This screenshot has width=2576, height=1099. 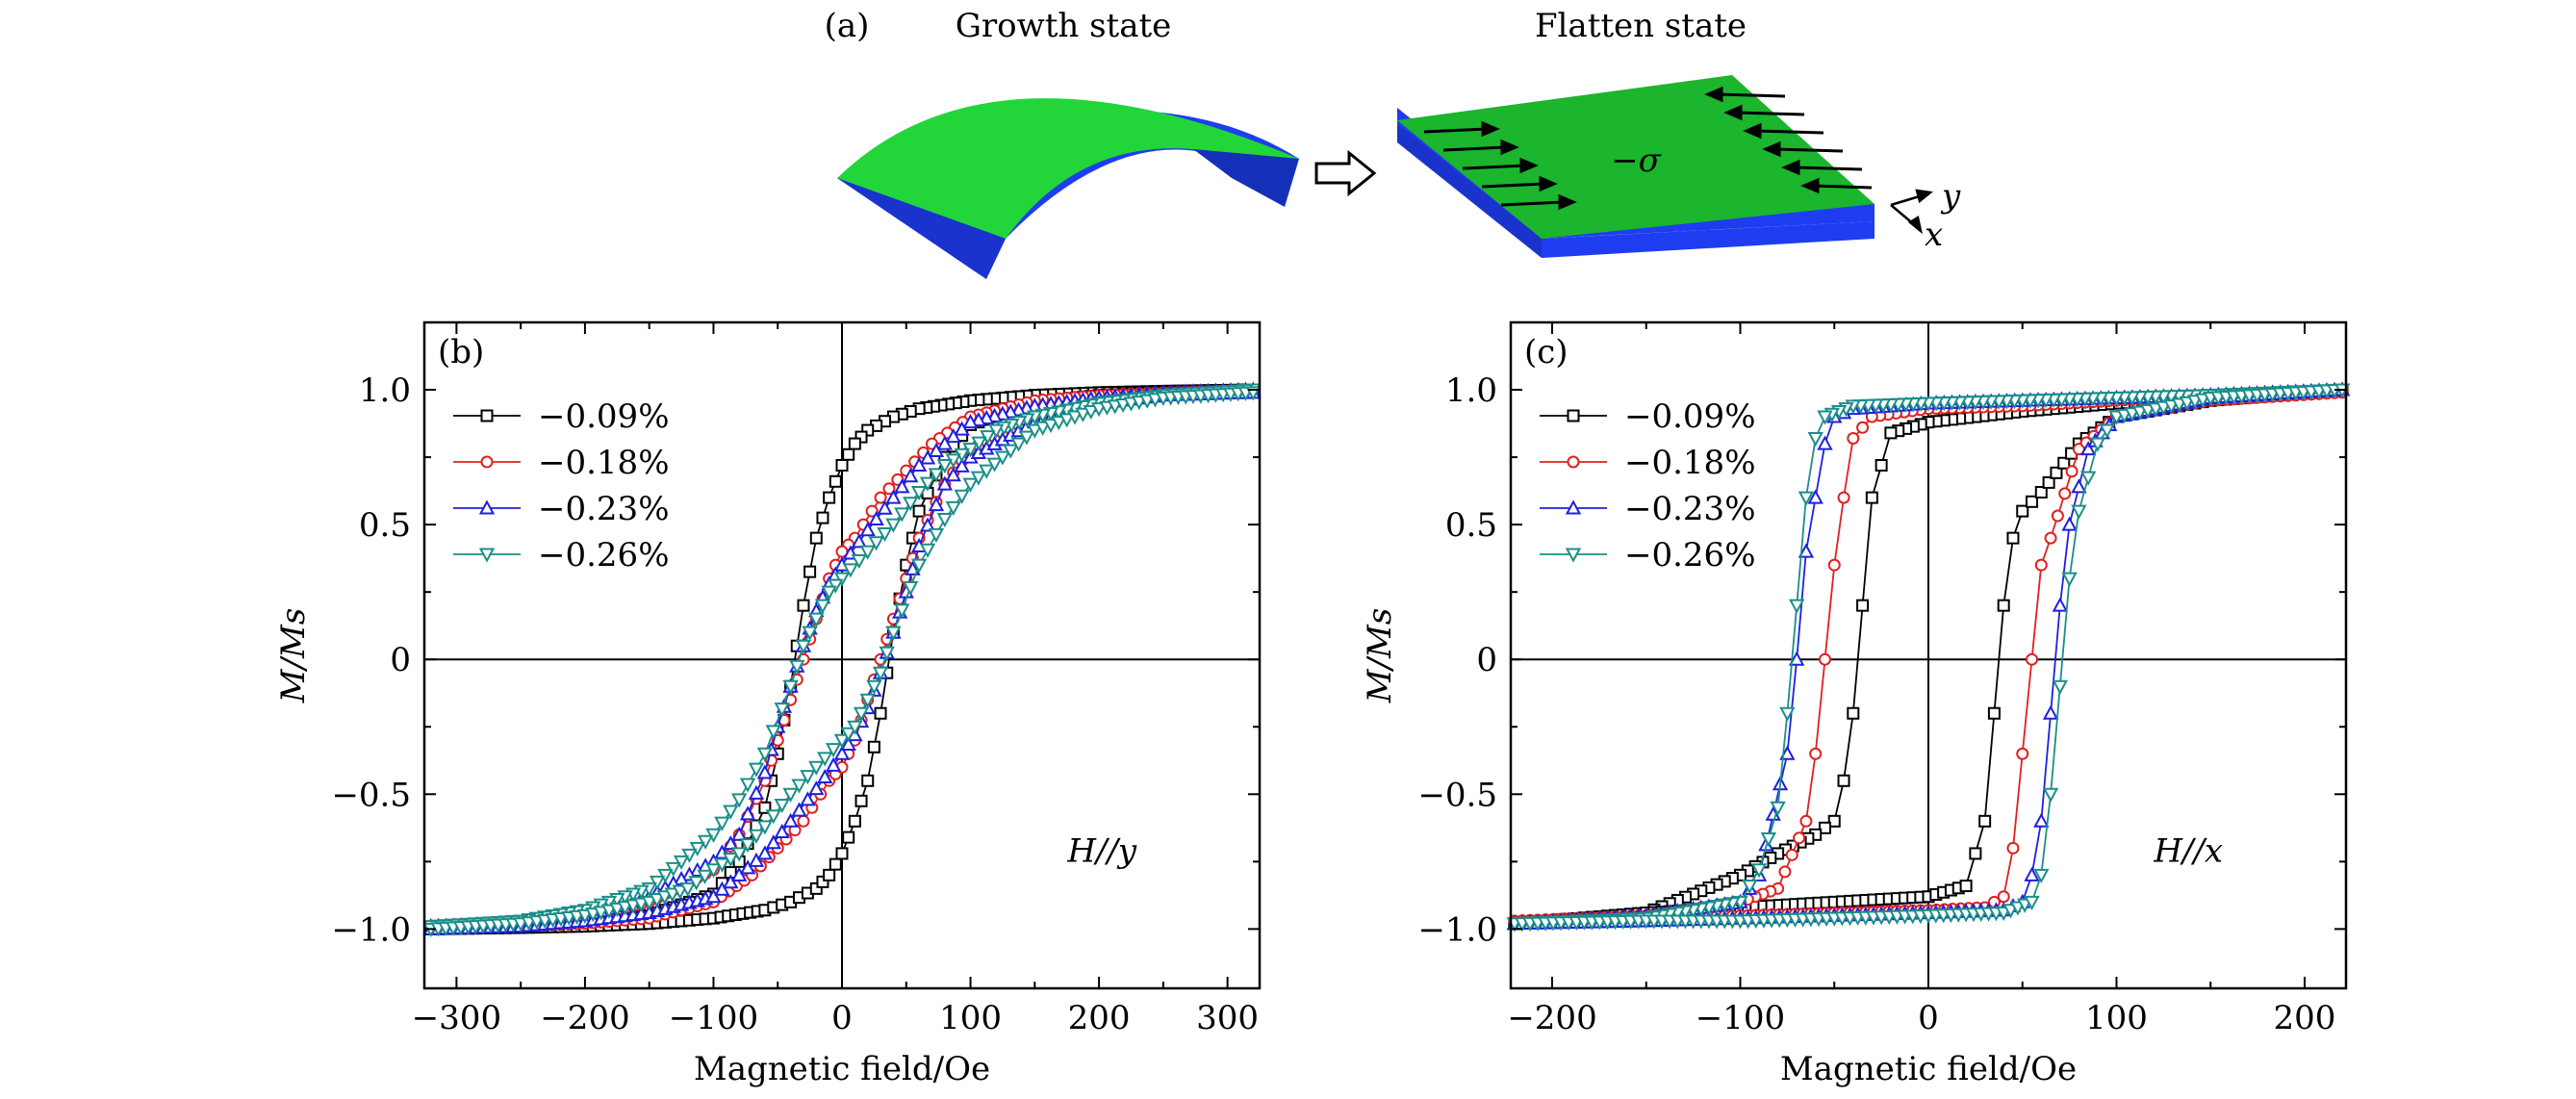 What do you see at coordinates (1471, 390) in the screenshot?
I see `y-tick-label: 1.0` at bounding box center [1471, 390].